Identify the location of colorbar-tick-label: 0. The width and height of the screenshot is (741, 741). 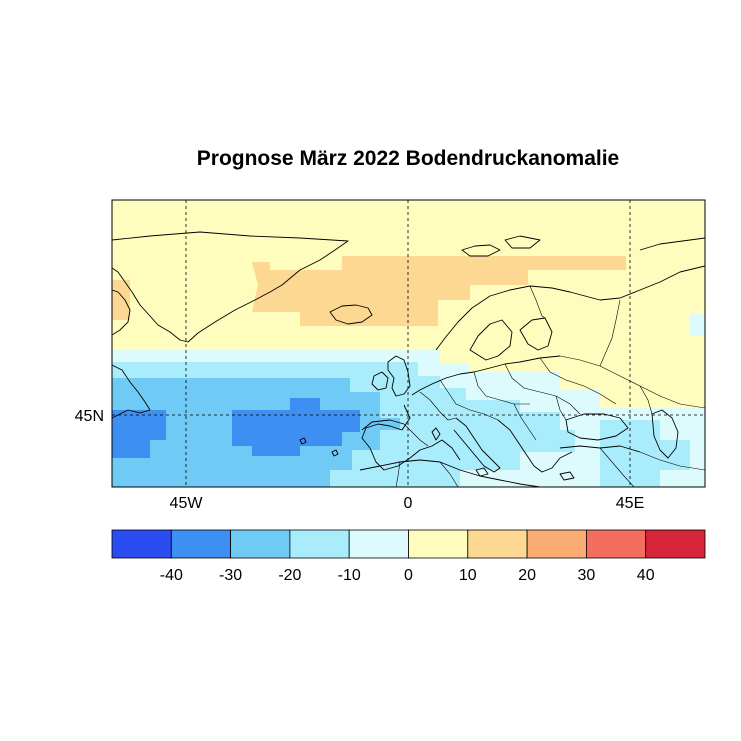
(408, 575).